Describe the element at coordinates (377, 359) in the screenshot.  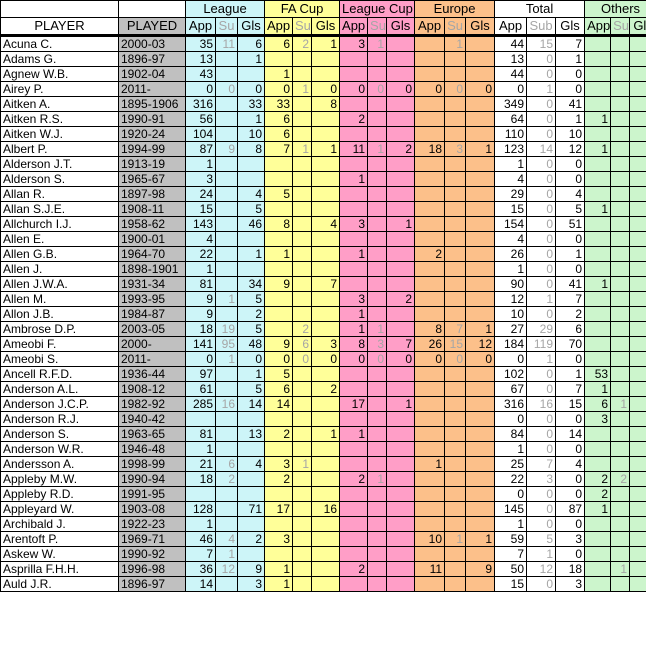
I see `cell-league-cup-sub: 0` at that location.